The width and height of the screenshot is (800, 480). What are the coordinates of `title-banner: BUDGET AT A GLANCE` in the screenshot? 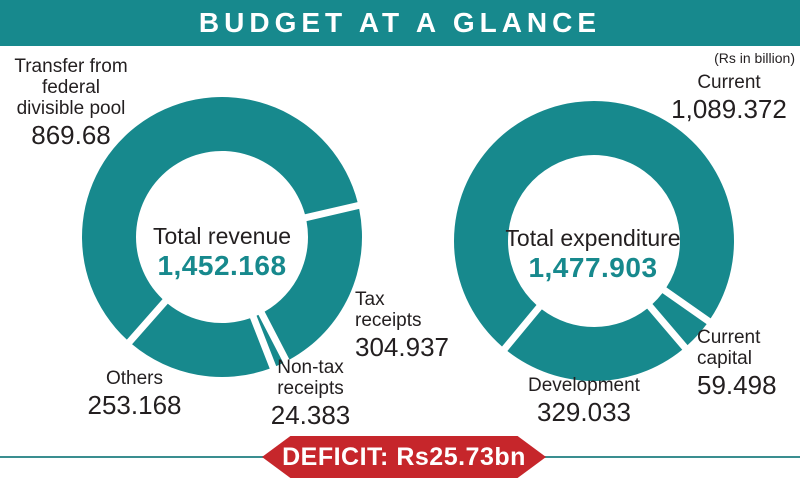 It's located at (400, 23).